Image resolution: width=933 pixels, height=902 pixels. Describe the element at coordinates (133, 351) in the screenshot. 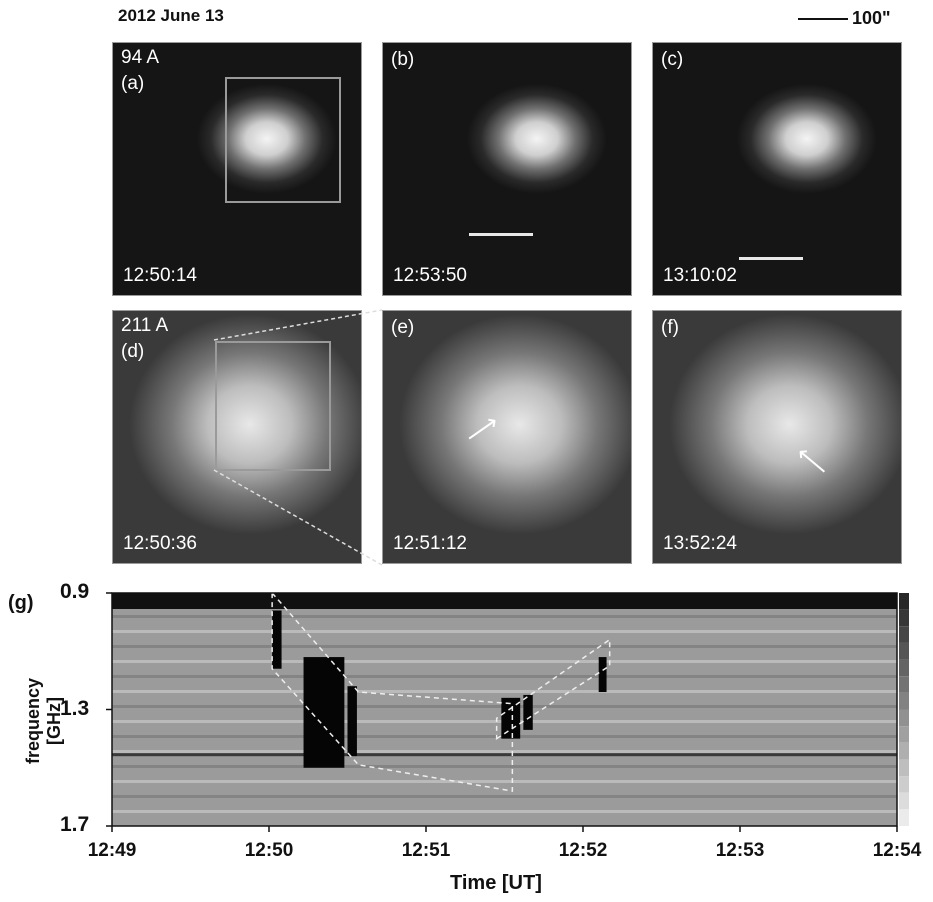

I see `panel-d-label: (d)` at that location.